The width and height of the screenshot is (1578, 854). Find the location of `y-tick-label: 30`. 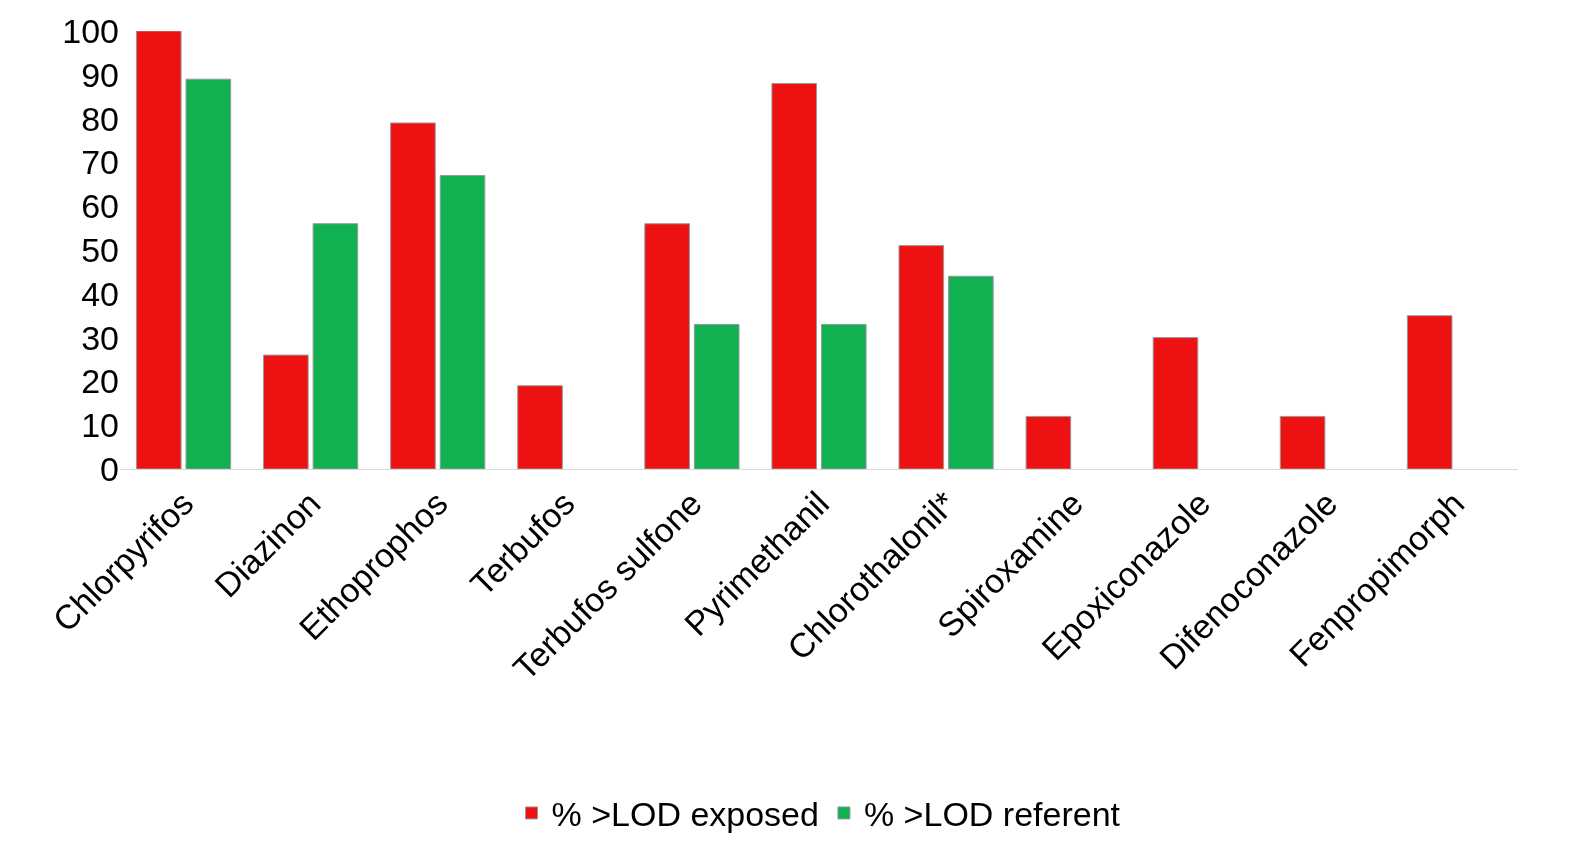

y-tick-label: 30 is located at coordinates (100, 337).